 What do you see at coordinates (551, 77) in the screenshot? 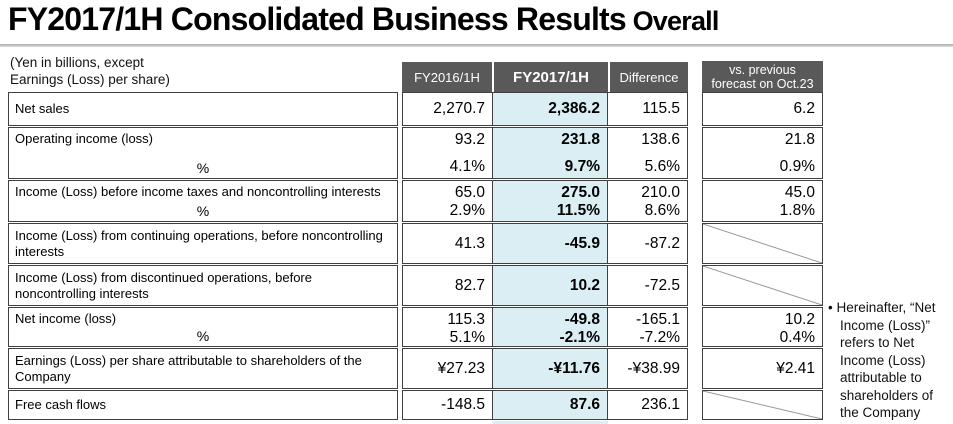
I see `column-header-fy2017: FY2017/1H` at bounding box center [551, 77].